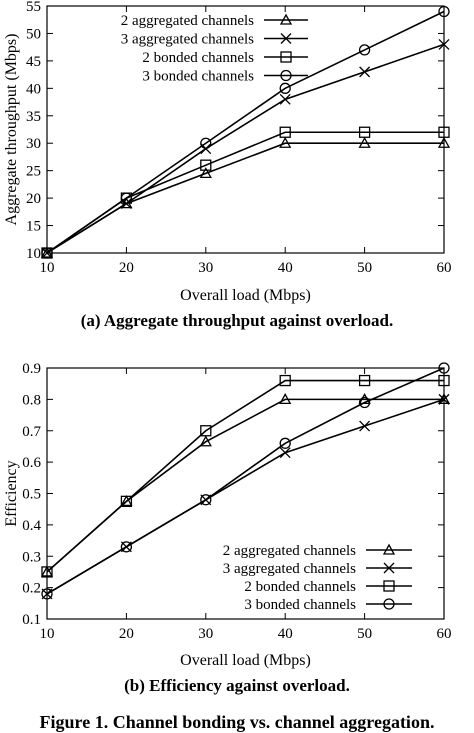 The height and width of the screenshot is (733, 474). I want to click on x-tick-label-1-5: 60, so click(444, 634).